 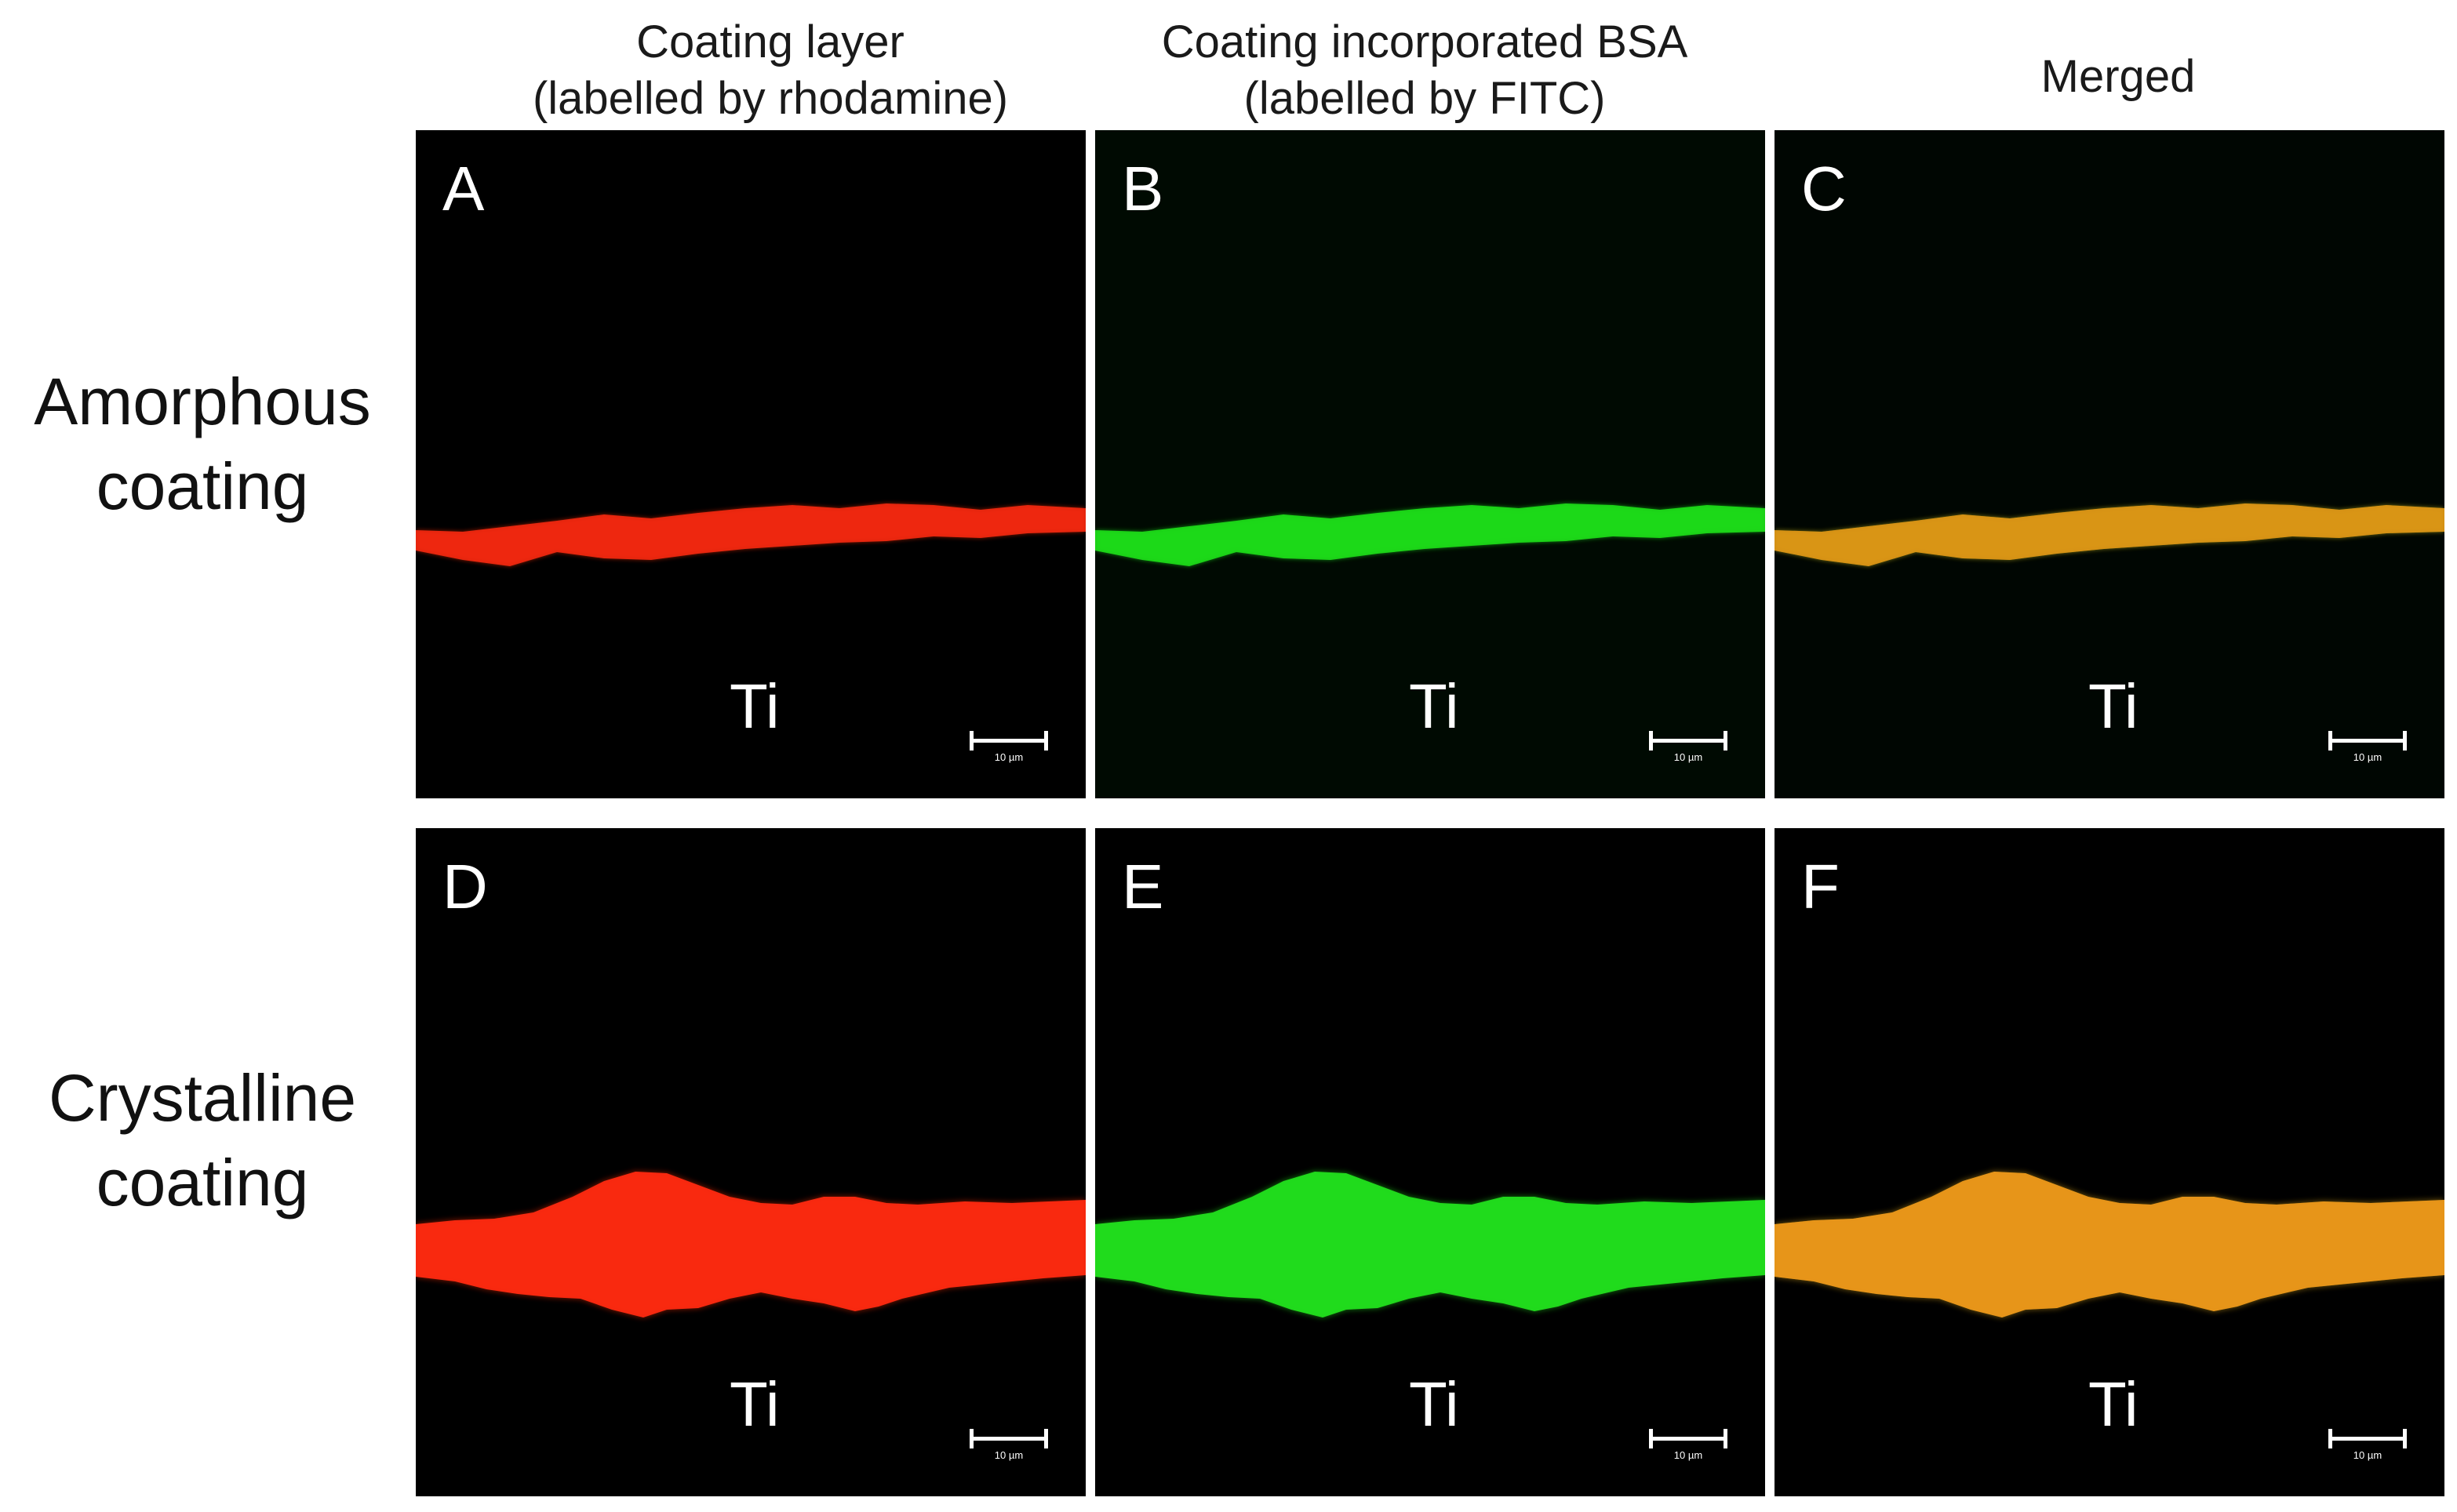 I want to click on micrograph-panel-a: A Ti 10 µm, so click(x=751, y=464).